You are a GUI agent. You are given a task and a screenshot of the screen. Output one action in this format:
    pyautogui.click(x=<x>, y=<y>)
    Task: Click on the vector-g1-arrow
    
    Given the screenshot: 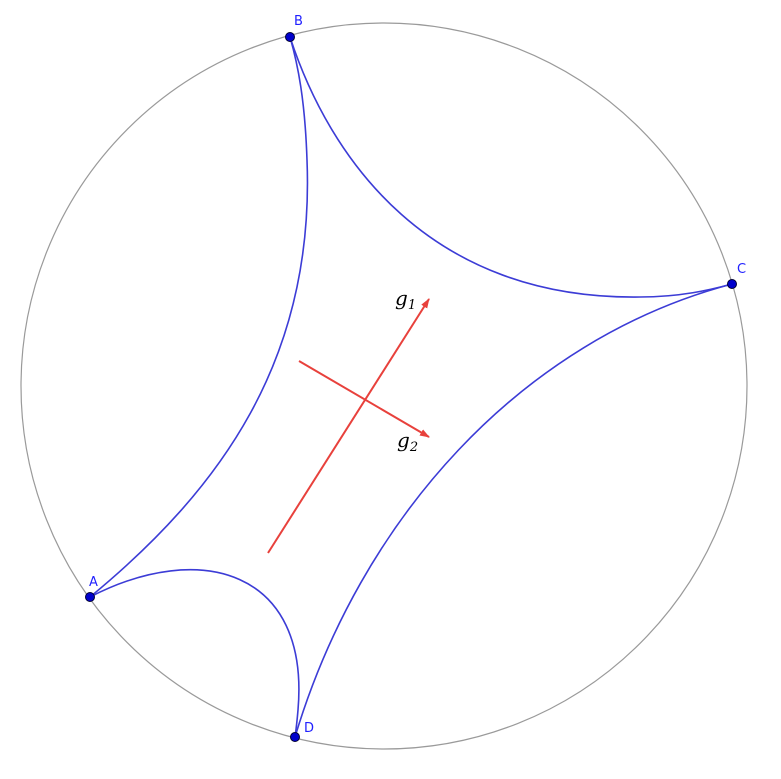 What is the action you would take?
    pyautogui.click(x=348, y=426)
    